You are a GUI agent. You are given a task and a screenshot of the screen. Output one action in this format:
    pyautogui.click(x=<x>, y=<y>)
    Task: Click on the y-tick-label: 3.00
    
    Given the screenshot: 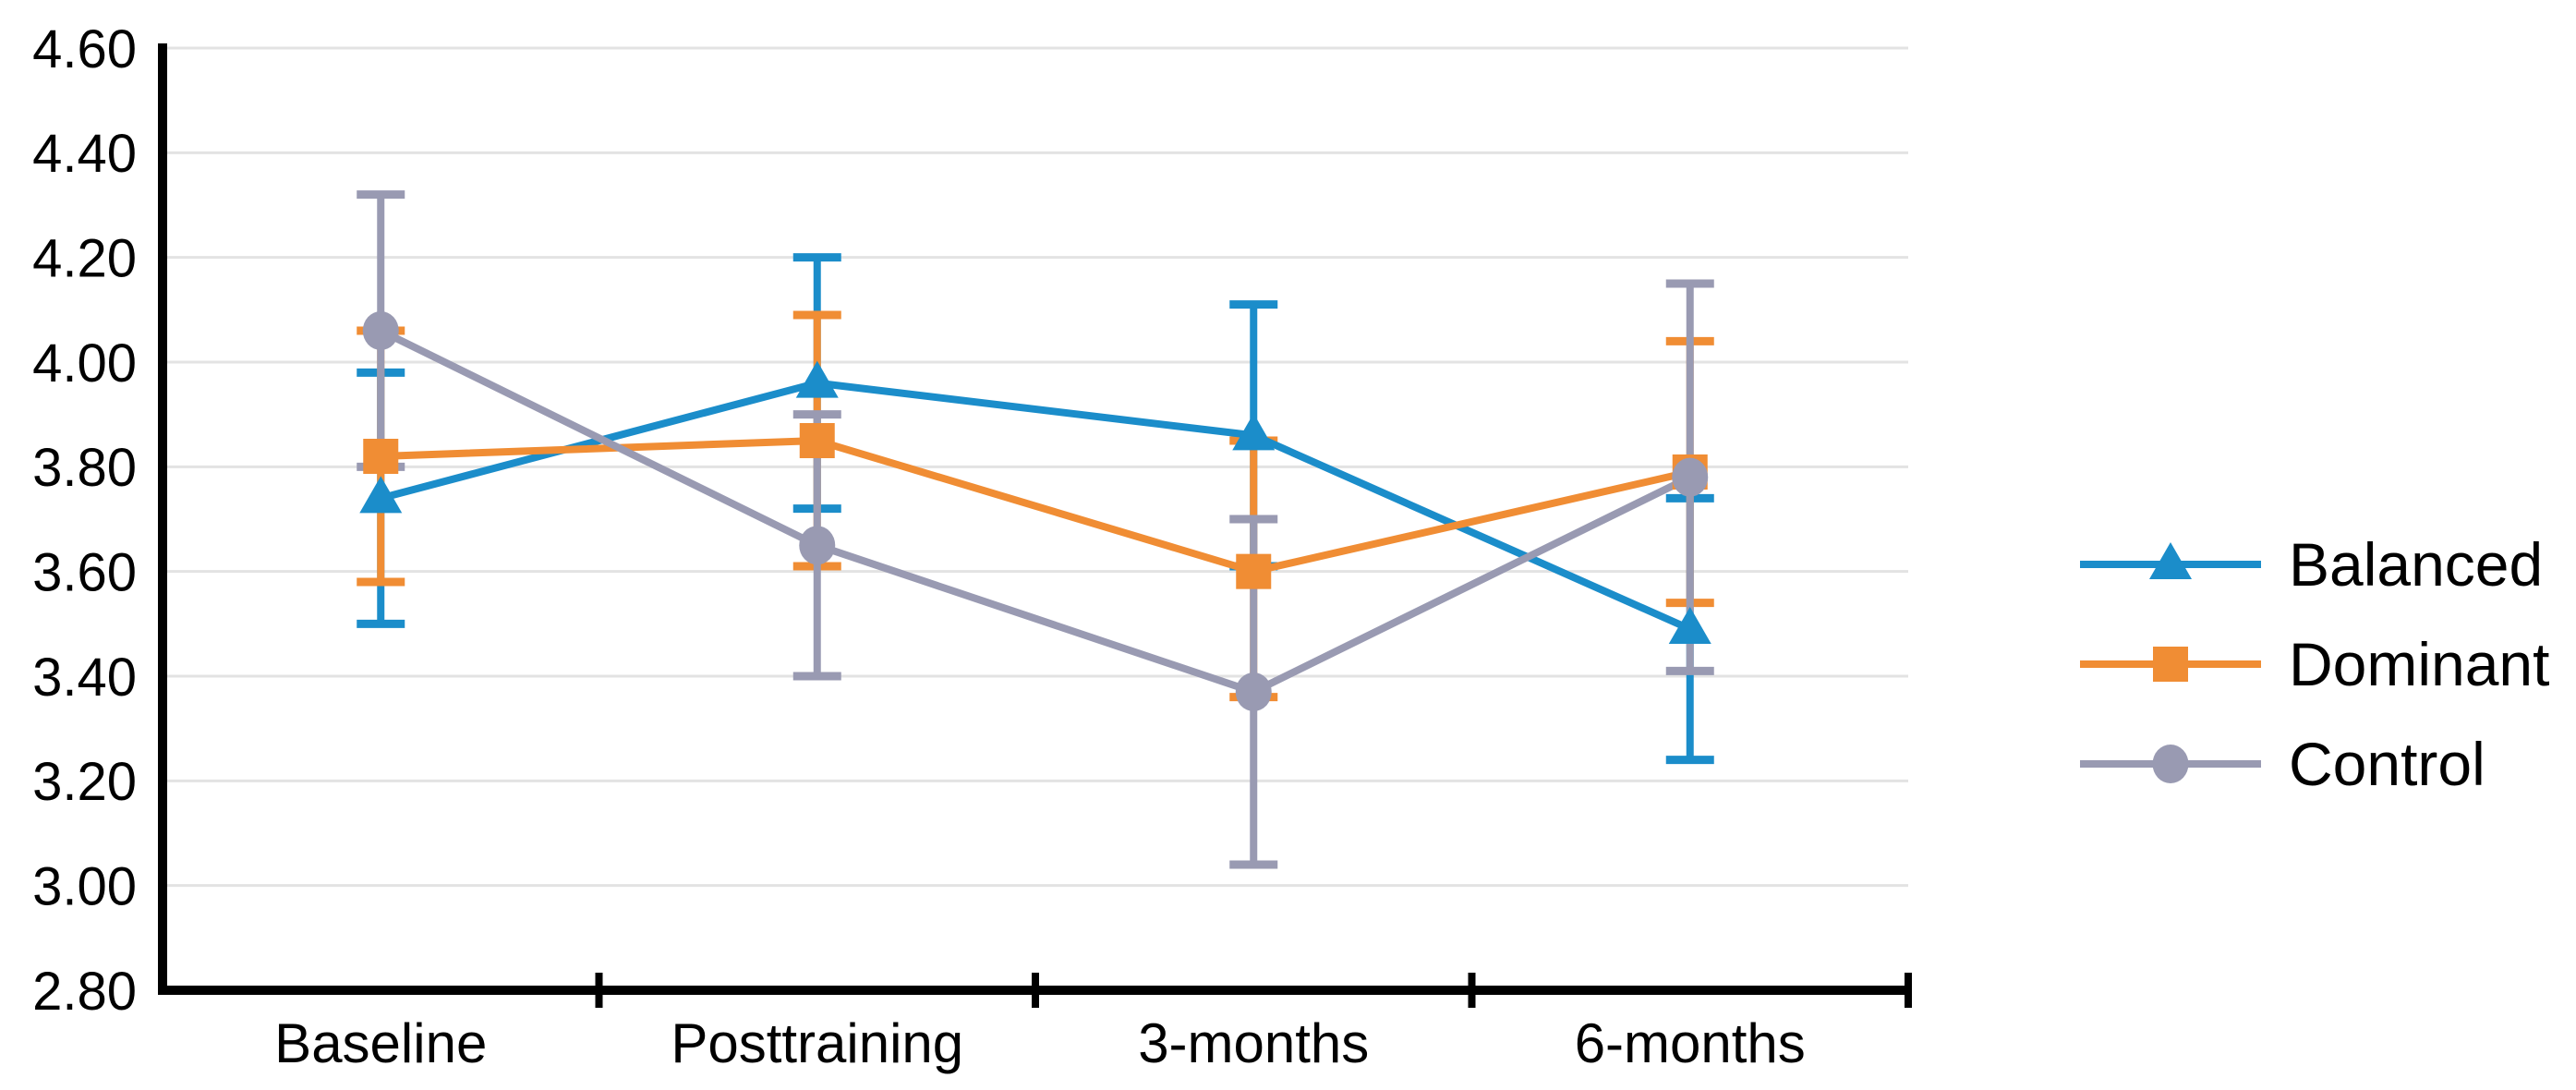 What is the action you would take?
    pyautogui.click(x=84, y=887)
    